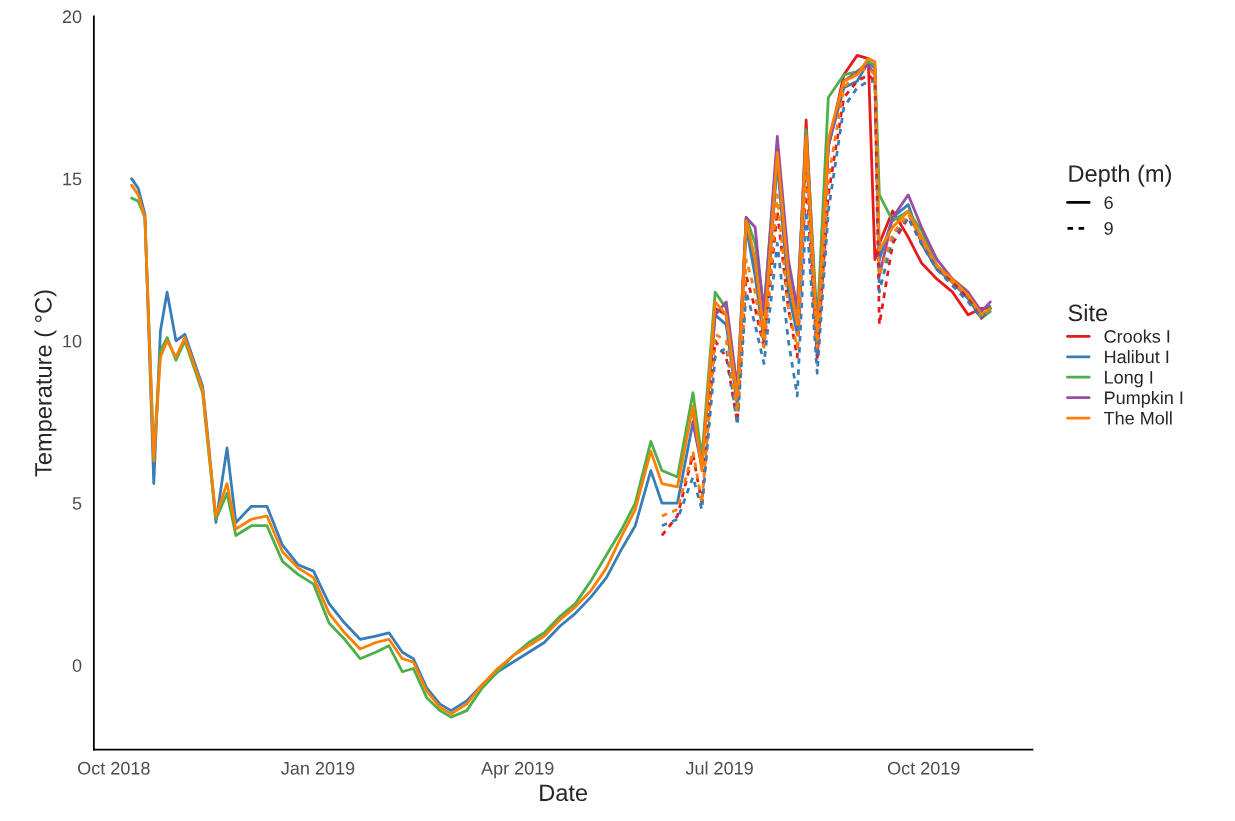  What do you see at coordinates (719, 768) in the screenshot?
I see `x-tick-label: Jul 2019` at bounding box center [719, 768].